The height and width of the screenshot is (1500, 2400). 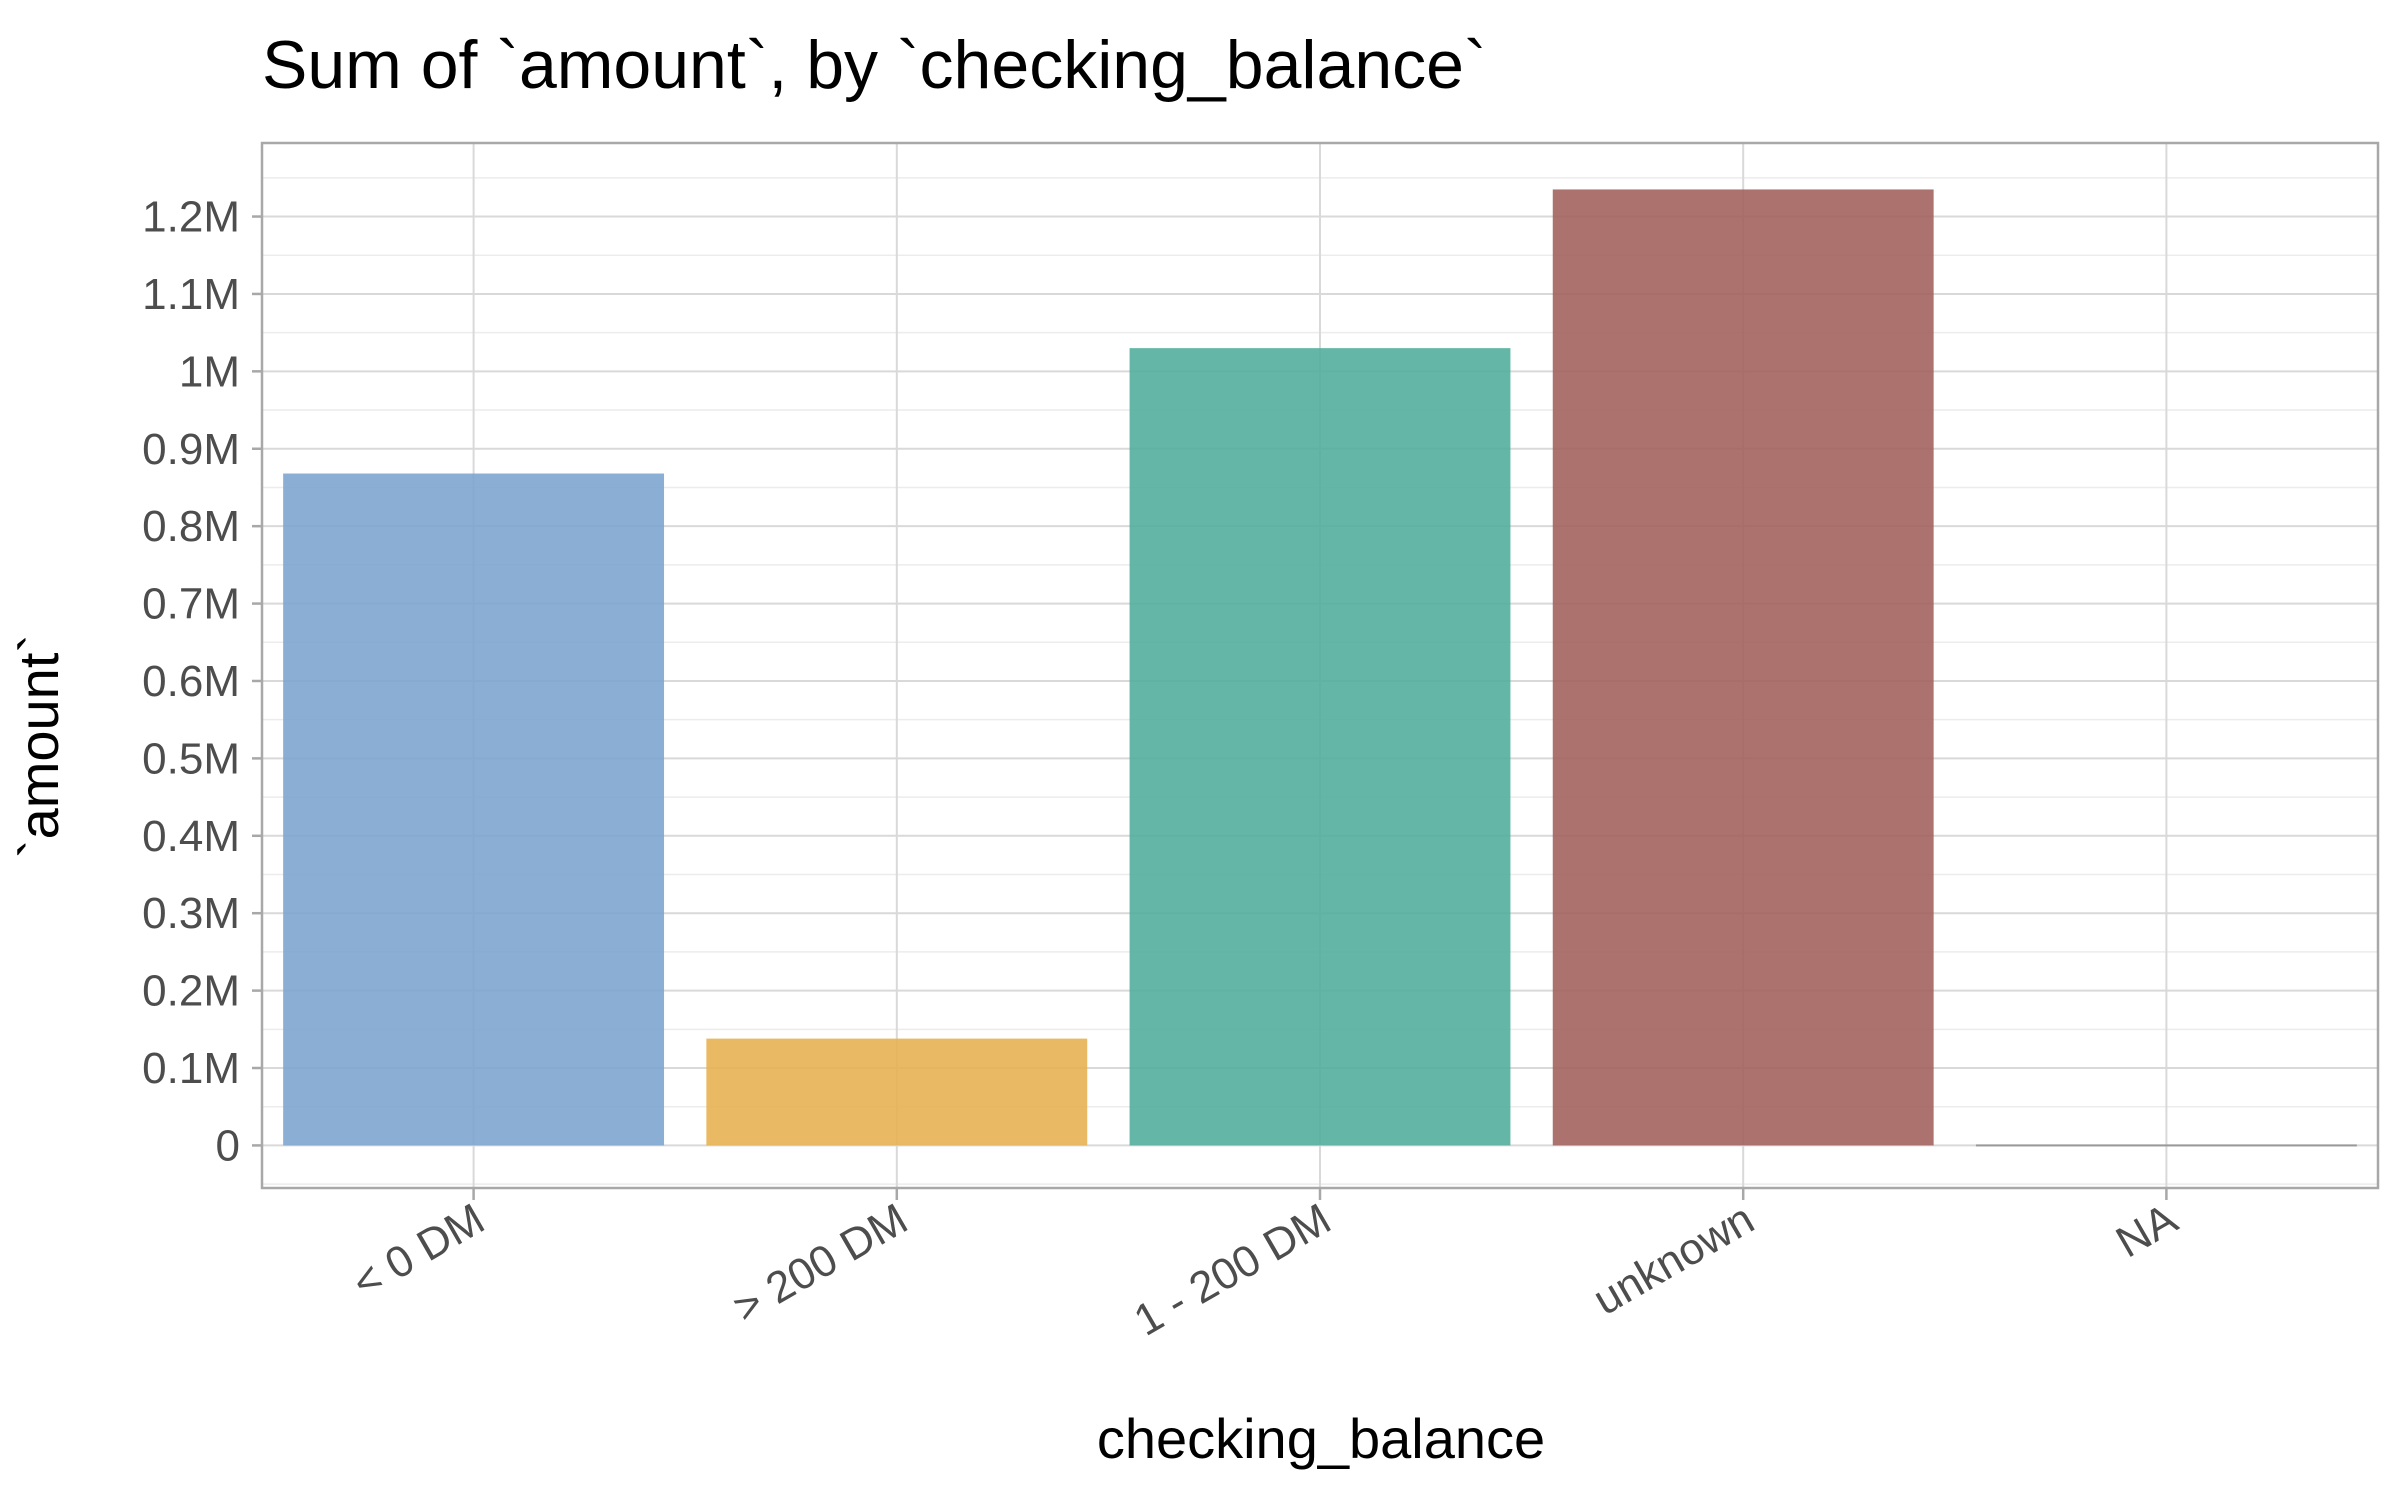 I want to click on y-tick-label: 0.8M, so click(x=191, y=526).